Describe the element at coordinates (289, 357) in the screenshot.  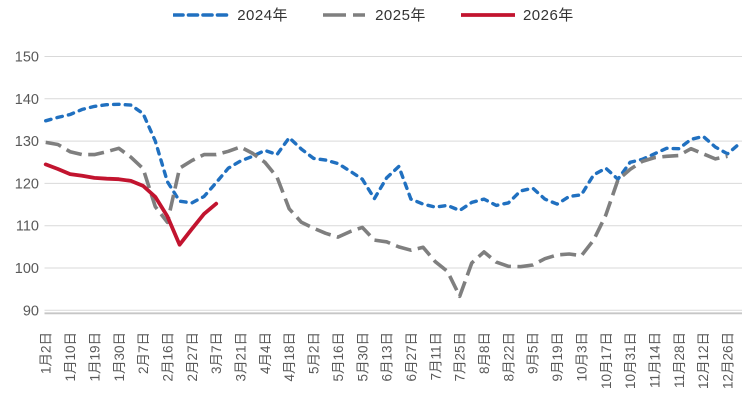
I see `x-tick-label: 4月18日` at that location.